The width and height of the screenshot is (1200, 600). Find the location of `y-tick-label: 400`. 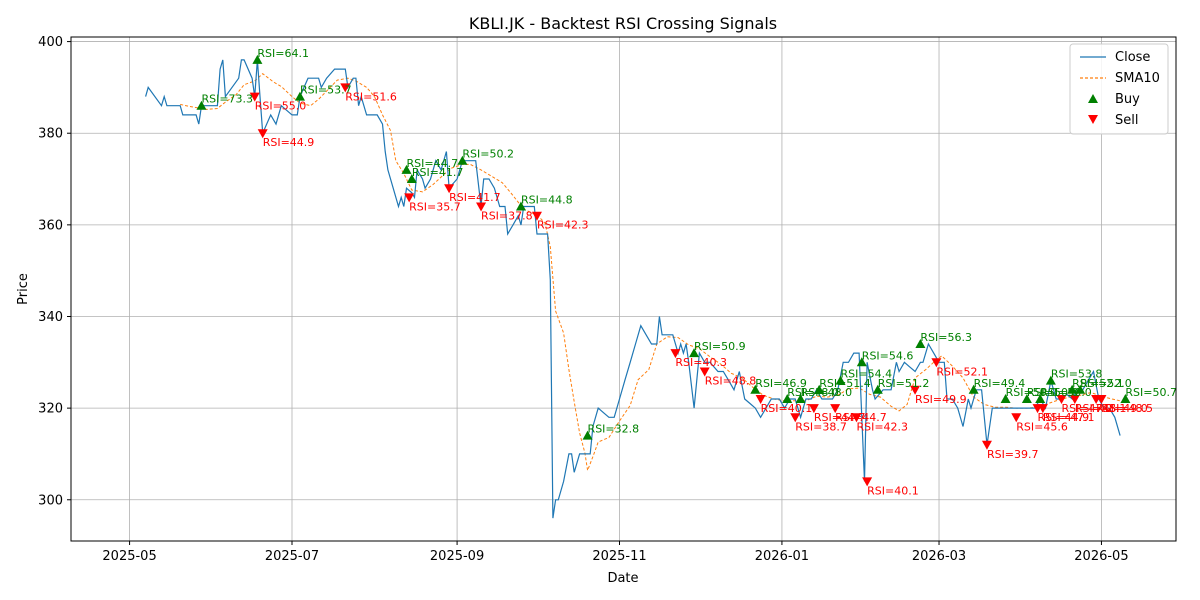

y-tick-label: 400 is located at coordinates (50, 42).